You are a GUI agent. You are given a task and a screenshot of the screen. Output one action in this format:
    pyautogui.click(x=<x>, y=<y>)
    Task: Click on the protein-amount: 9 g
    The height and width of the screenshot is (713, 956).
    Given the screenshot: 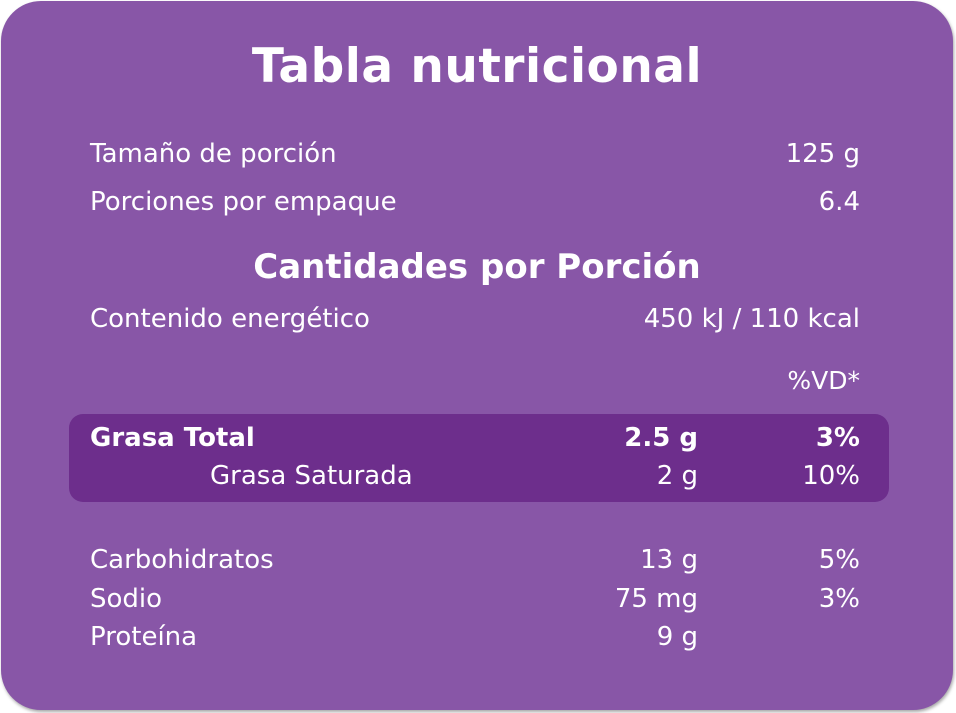 What is the action you would take?
    pyautogui.click(x=677, y=637)
    